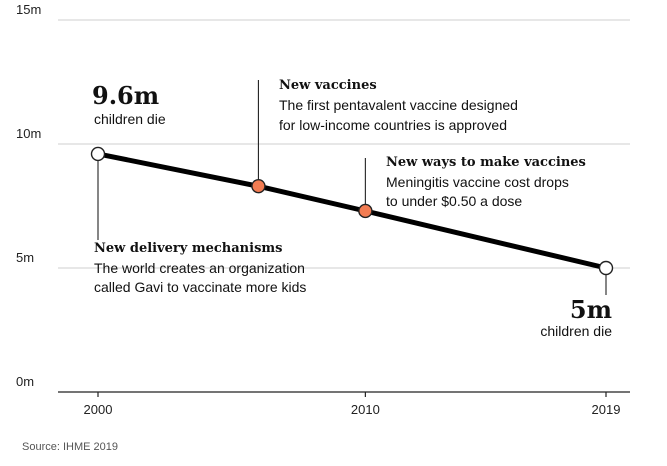 This screenshot has height=466, width=667. What do you see at coordinates (125, 95) in the screenshot?
I see `start-value-label: 9.6m` at bounding box center [125, 95].